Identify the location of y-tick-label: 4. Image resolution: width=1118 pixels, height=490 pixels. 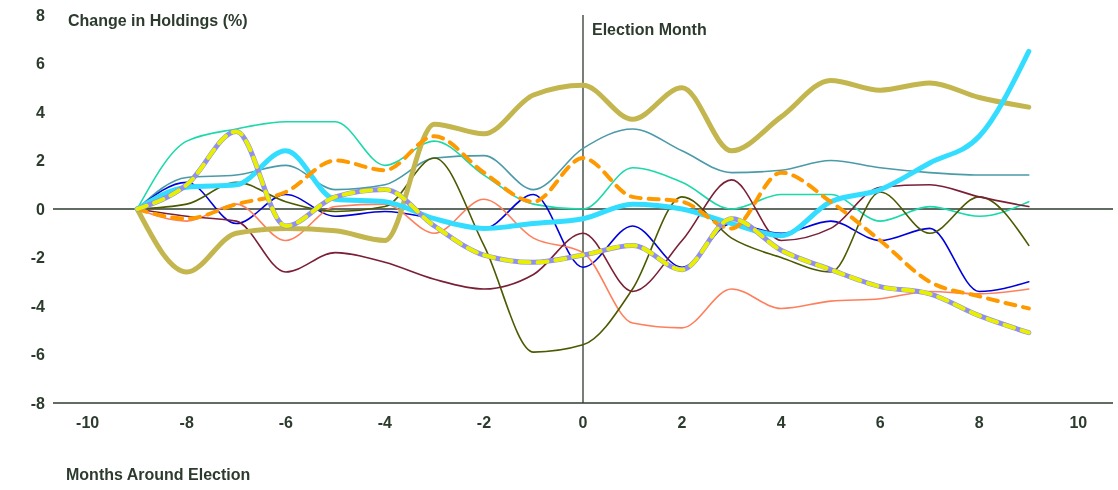
(41, 112).